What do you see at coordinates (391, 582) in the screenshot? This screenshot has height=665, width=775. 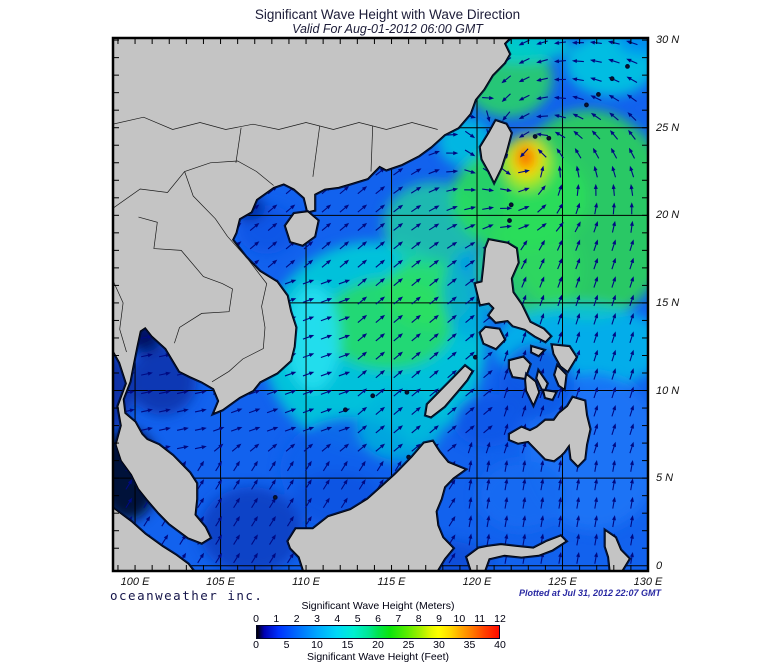 I see `lon-tick-label: 115 E` at bounding box center [391, 582].